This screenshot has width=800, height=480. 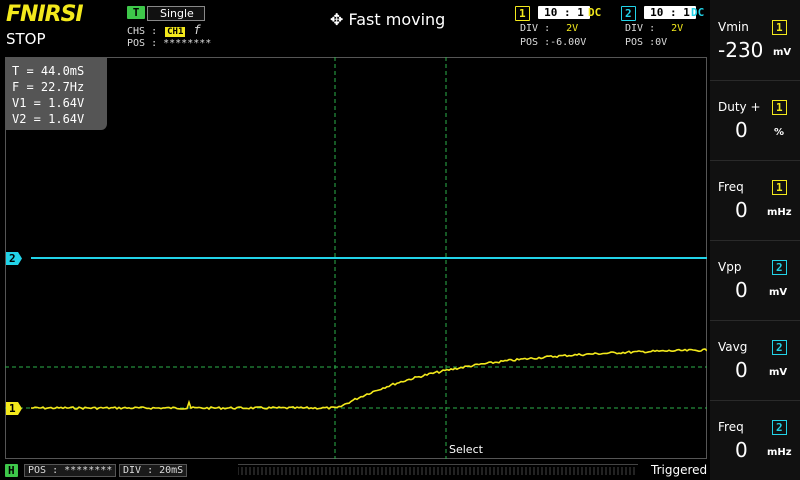 What do you see at coordinates (397, 19) in the screenshot?
I see `move-mode-label: Fast moving` at bounding box center [397, 19].